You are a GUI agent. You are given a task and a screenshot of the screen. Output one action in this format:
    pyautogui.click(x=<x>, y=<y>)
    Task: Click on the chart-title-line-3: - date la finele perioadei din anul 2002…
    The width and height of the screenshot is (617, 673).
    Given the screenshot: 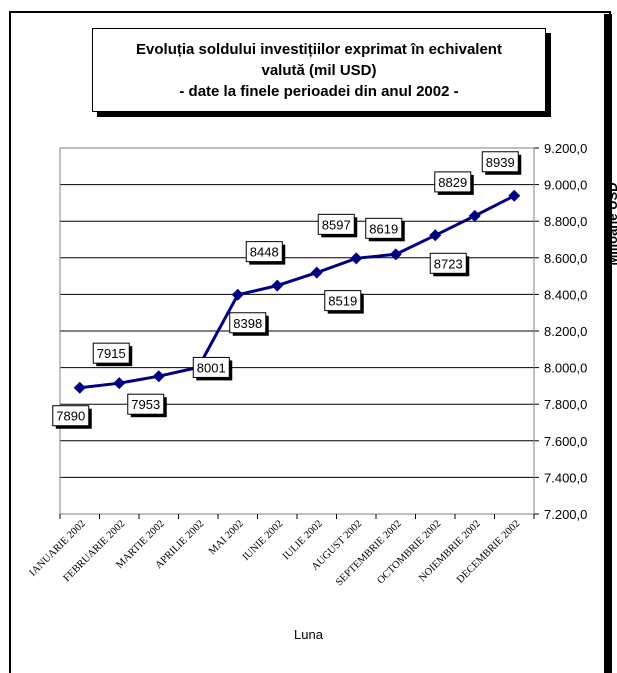 What is the action you would take?
    pyautogui.click(x=319, y=91)
    